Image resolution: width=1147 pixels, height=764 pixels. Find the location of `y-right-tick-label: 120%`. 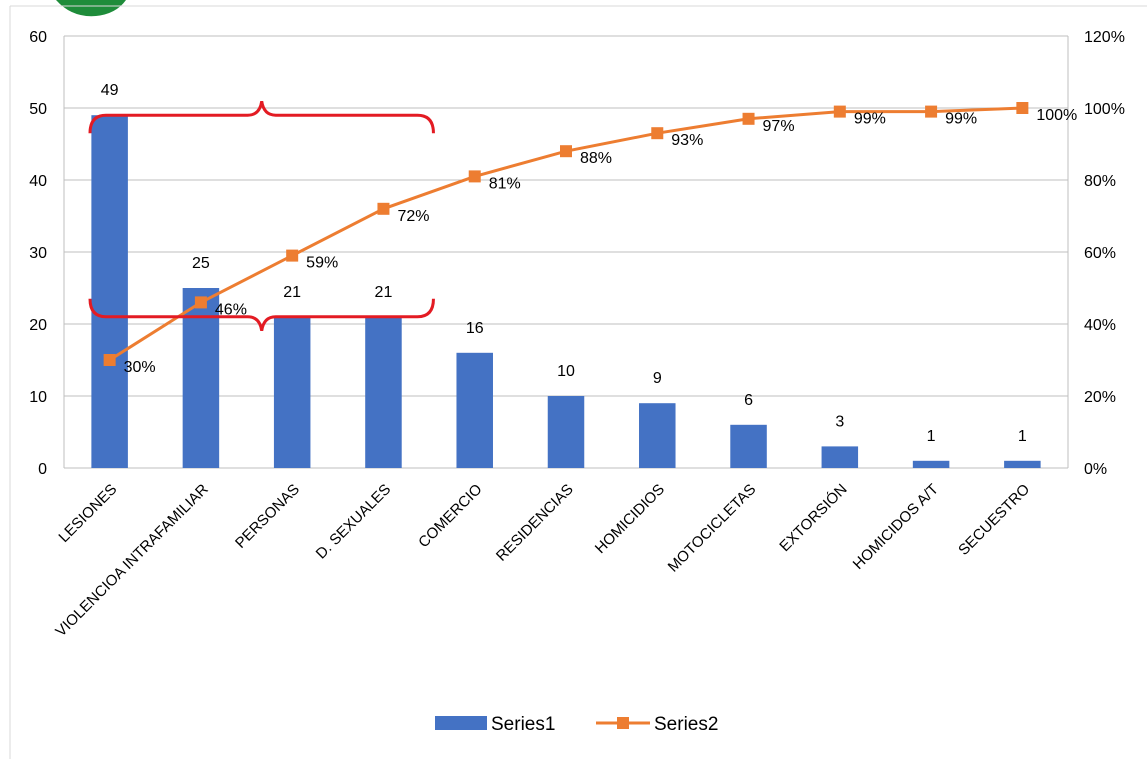

y-right-tick-label: 120% is located at coordinates (1104, 37).